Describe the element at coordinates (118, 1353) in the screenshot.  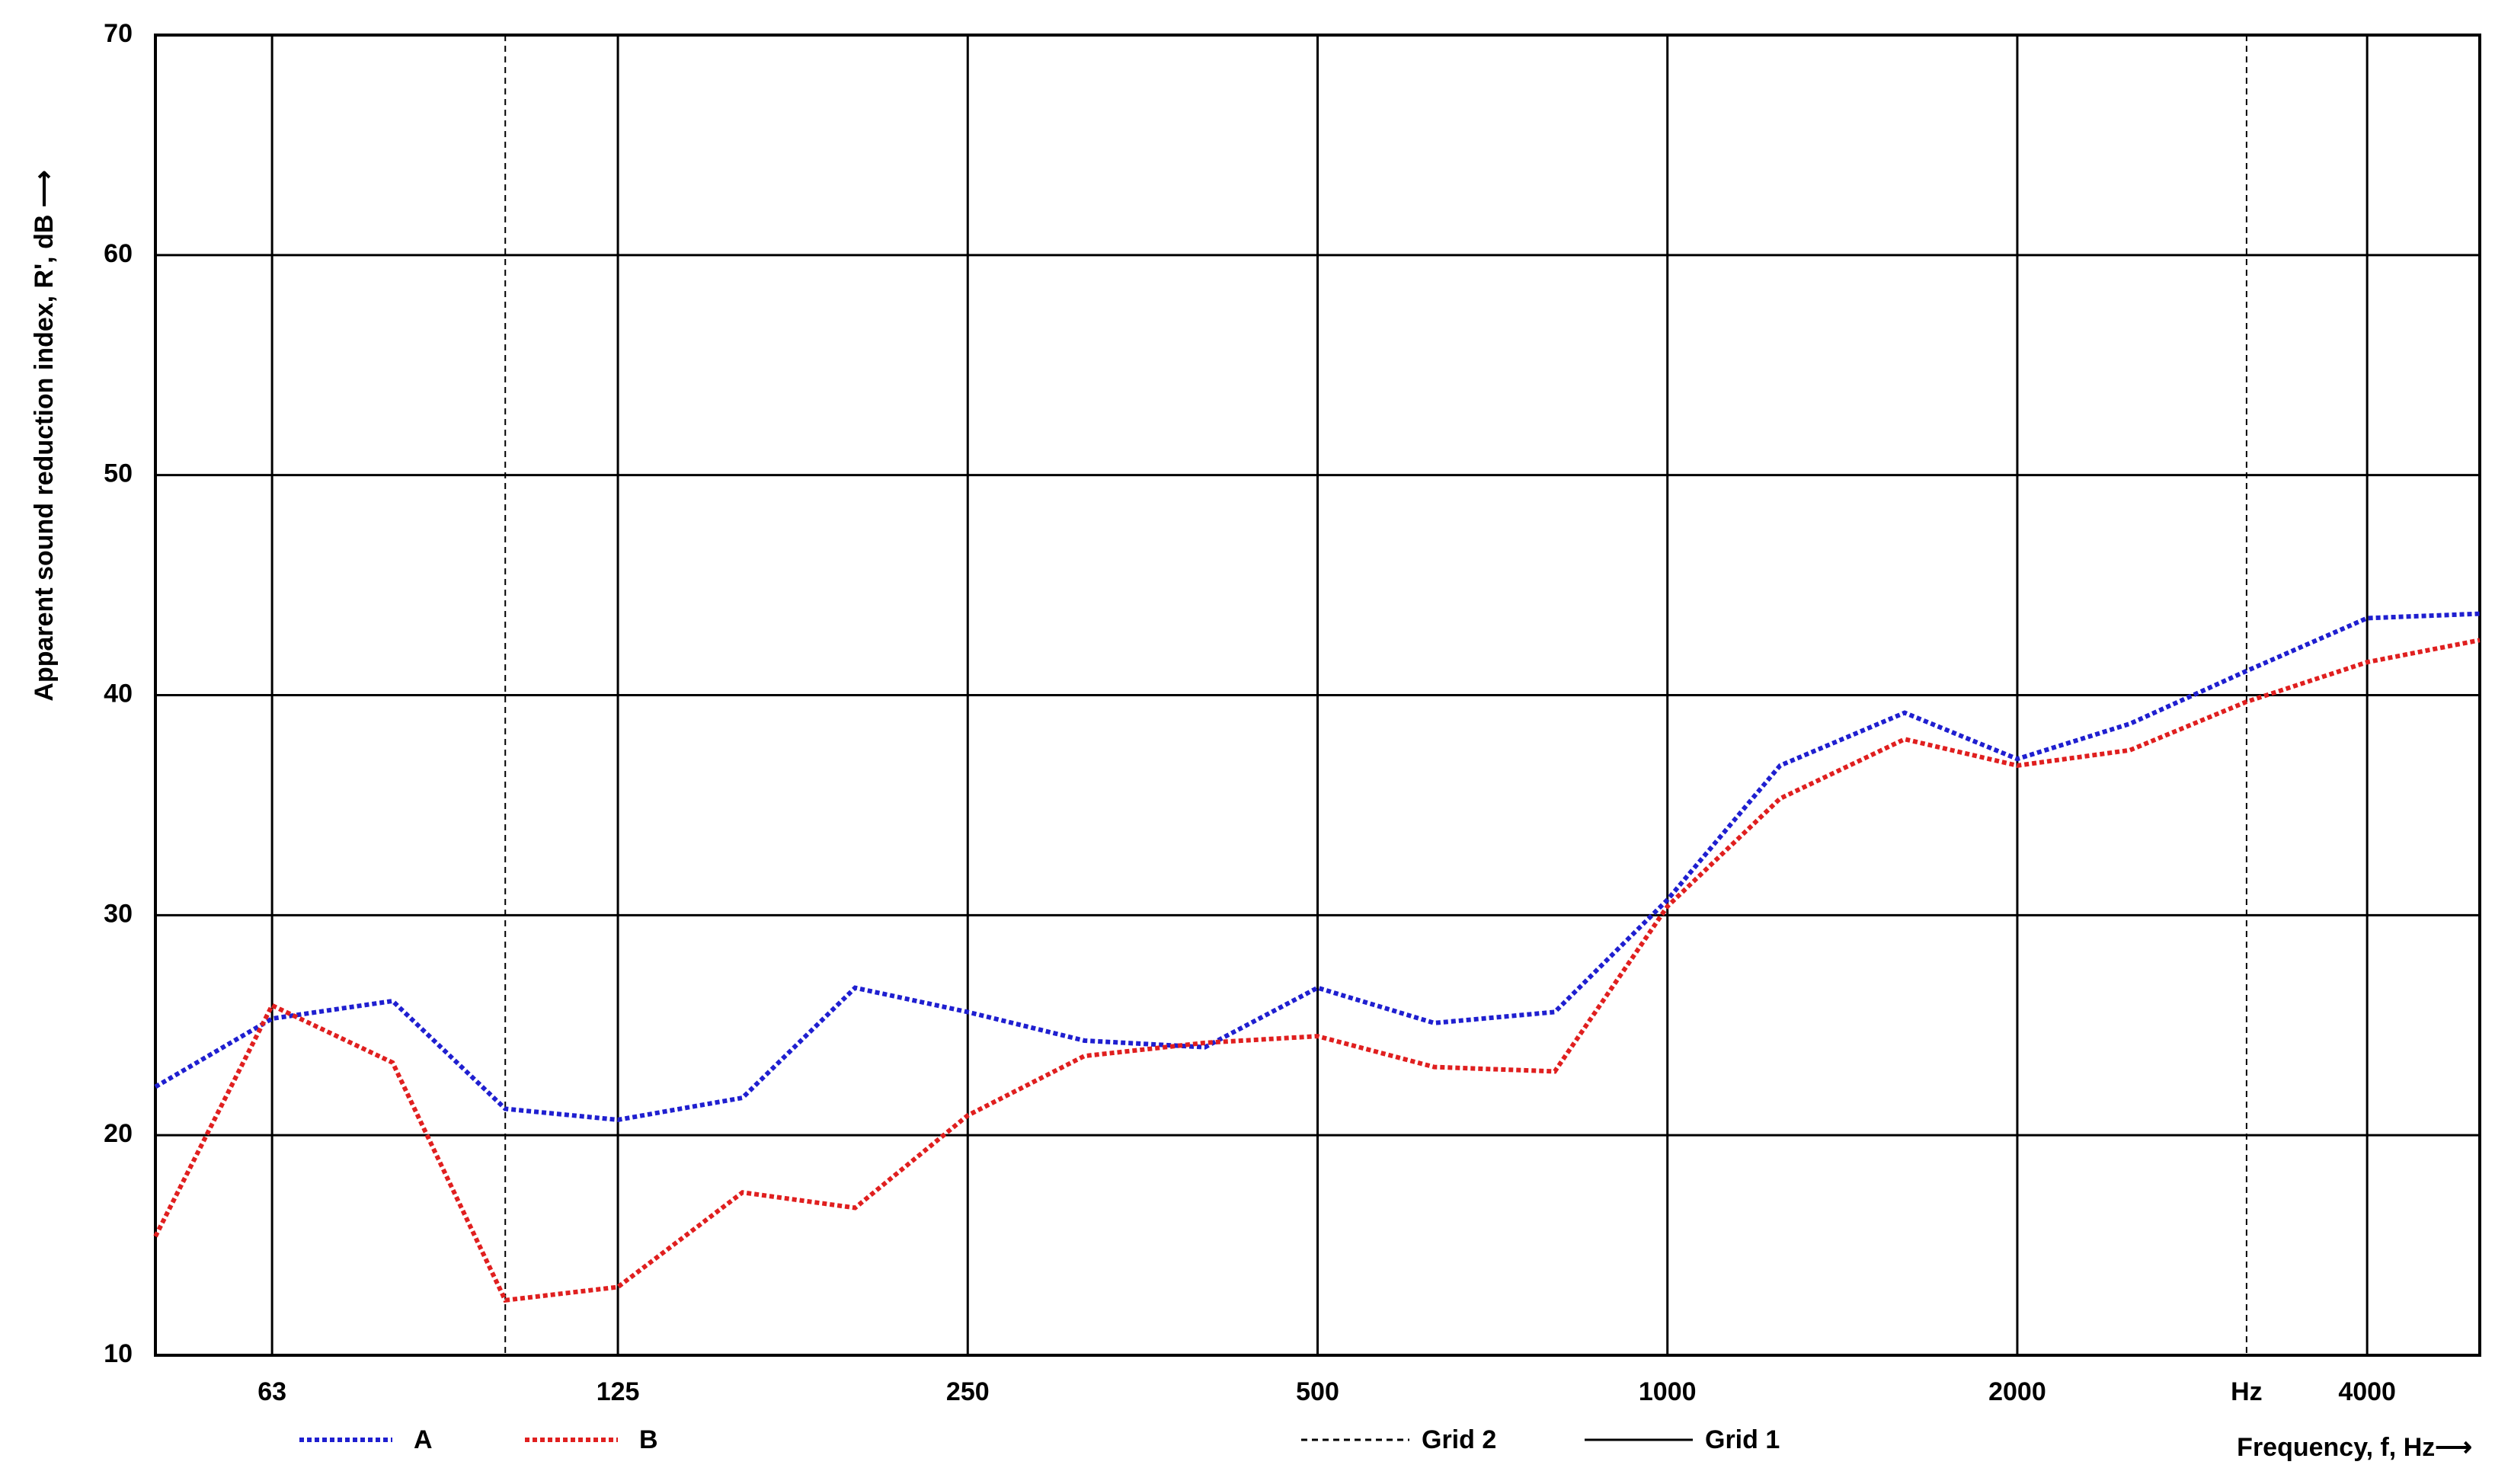
I see `y-tick-label: 10` at that location.